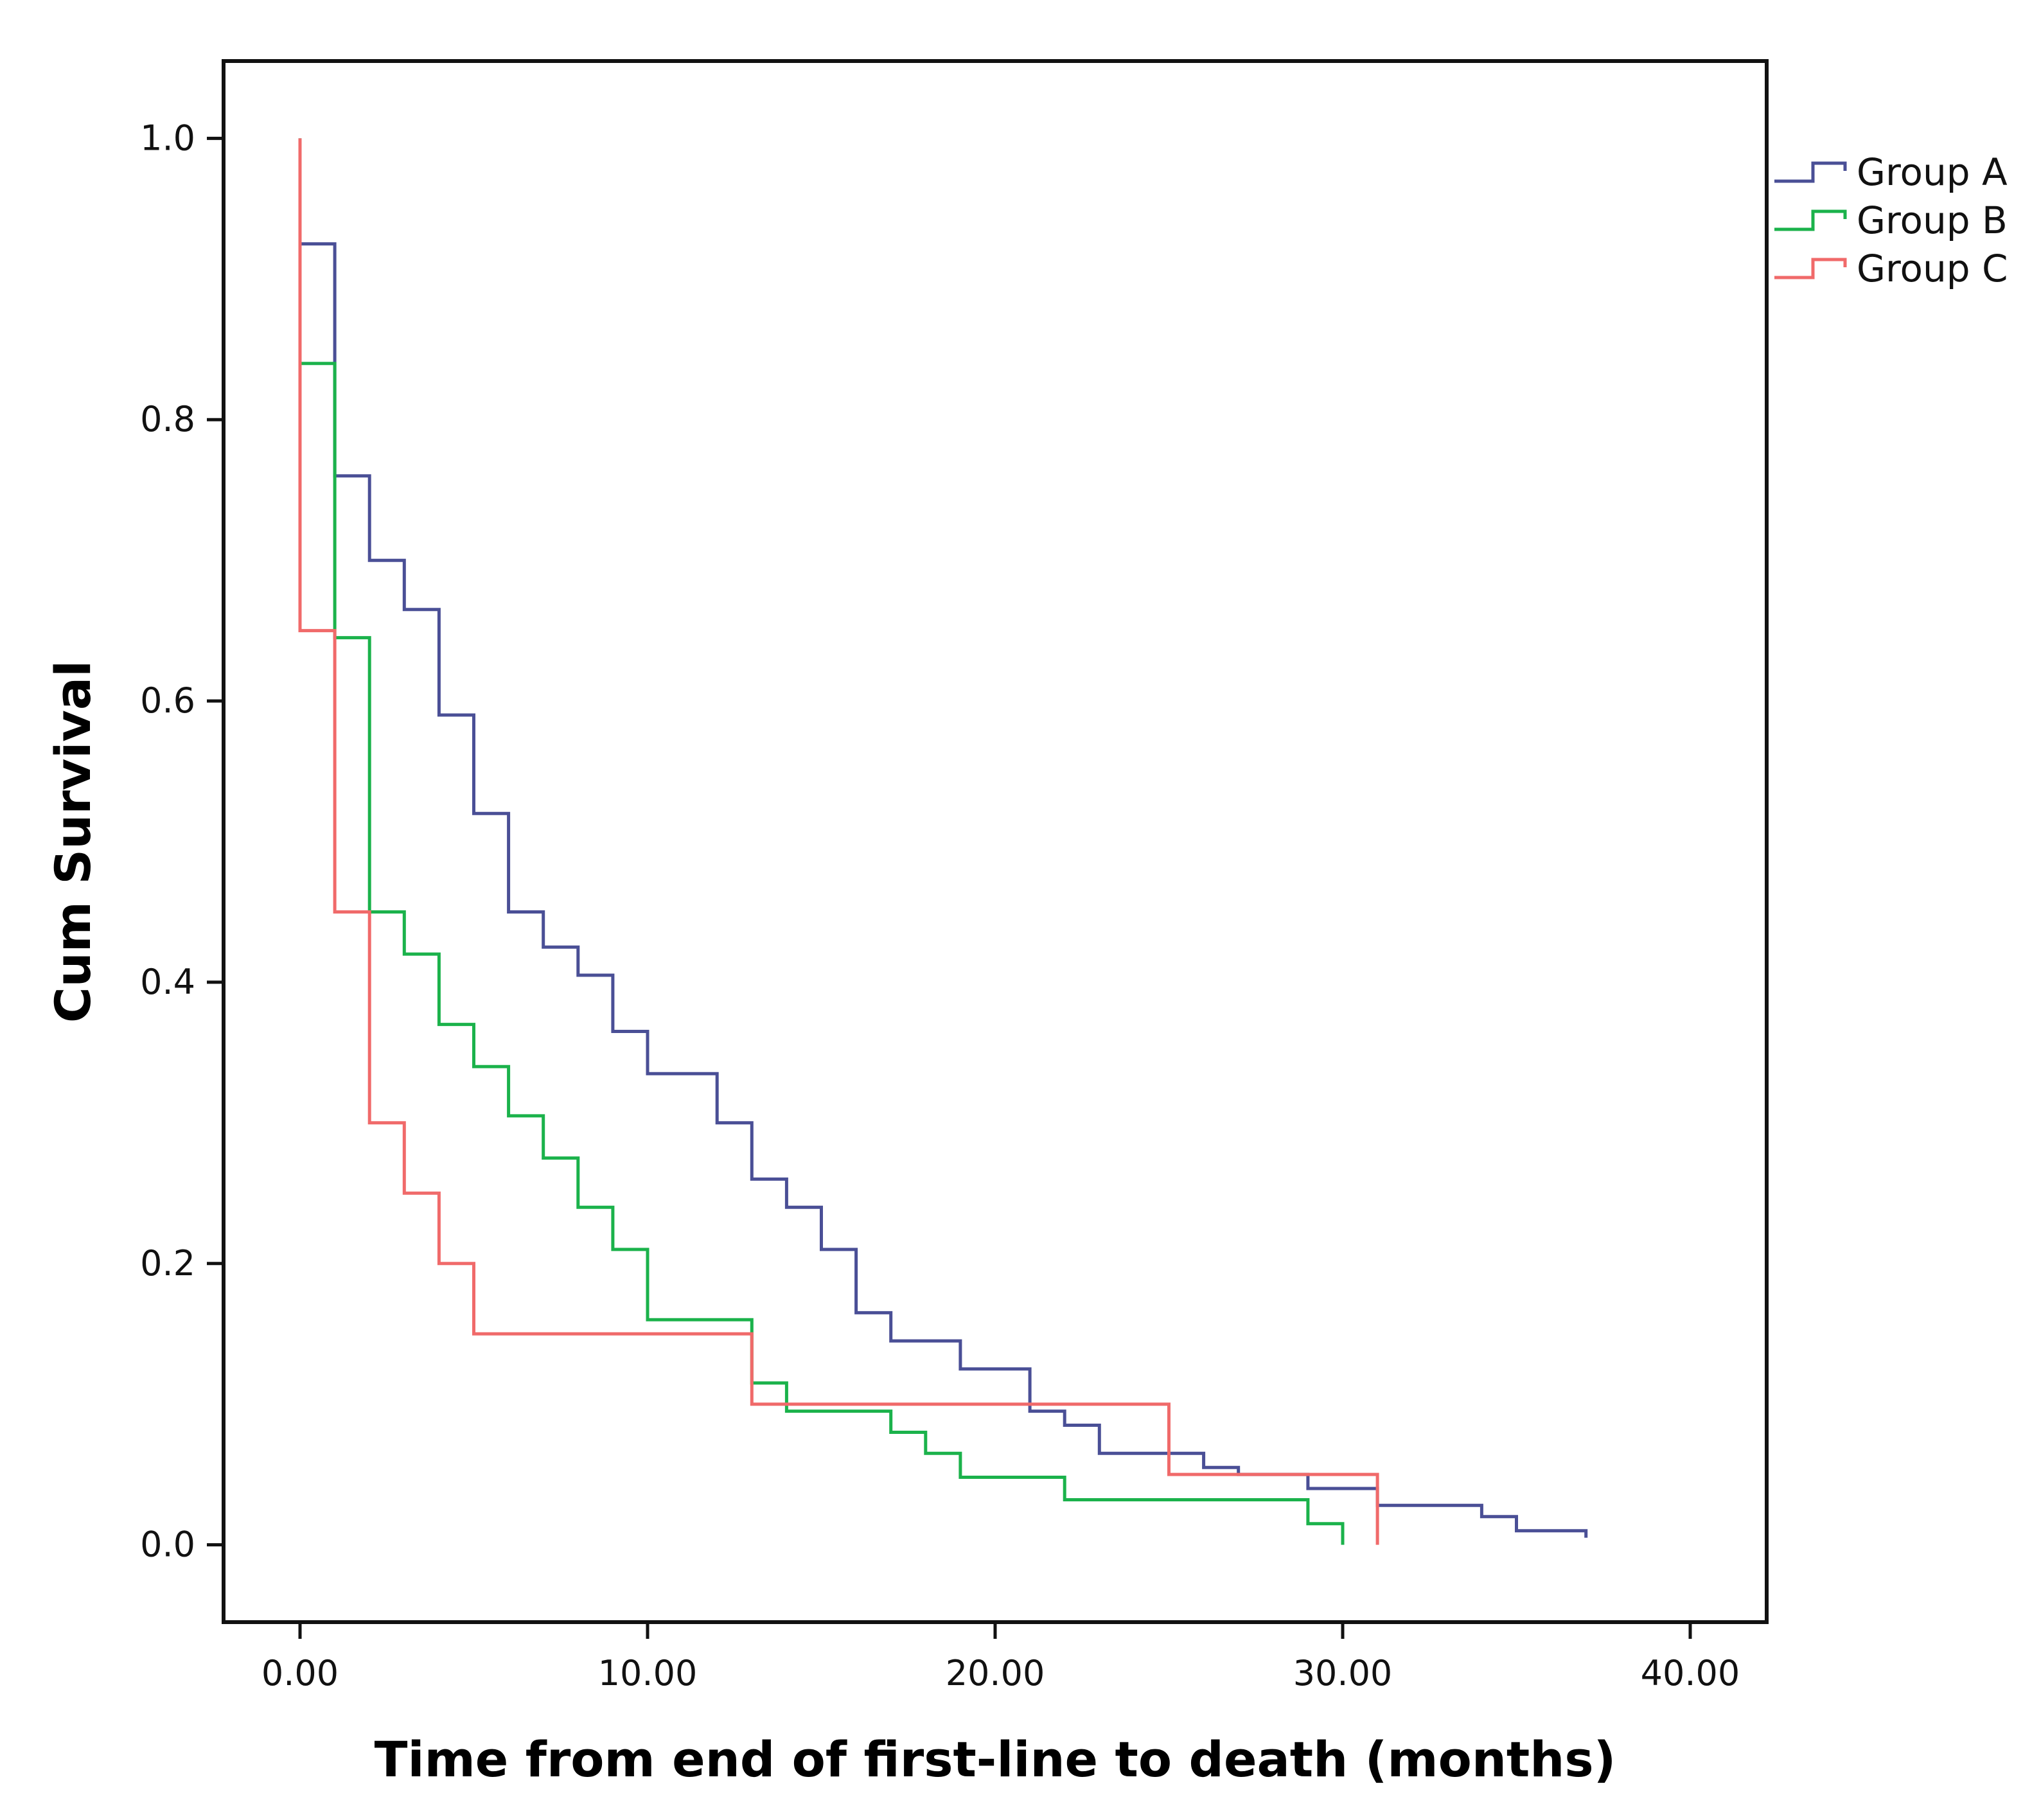  What do you see at coordinates (1343, 1673) in the screenshot?
I see `x-tick-label: 30.00` at bounding box center [1343, 1673].